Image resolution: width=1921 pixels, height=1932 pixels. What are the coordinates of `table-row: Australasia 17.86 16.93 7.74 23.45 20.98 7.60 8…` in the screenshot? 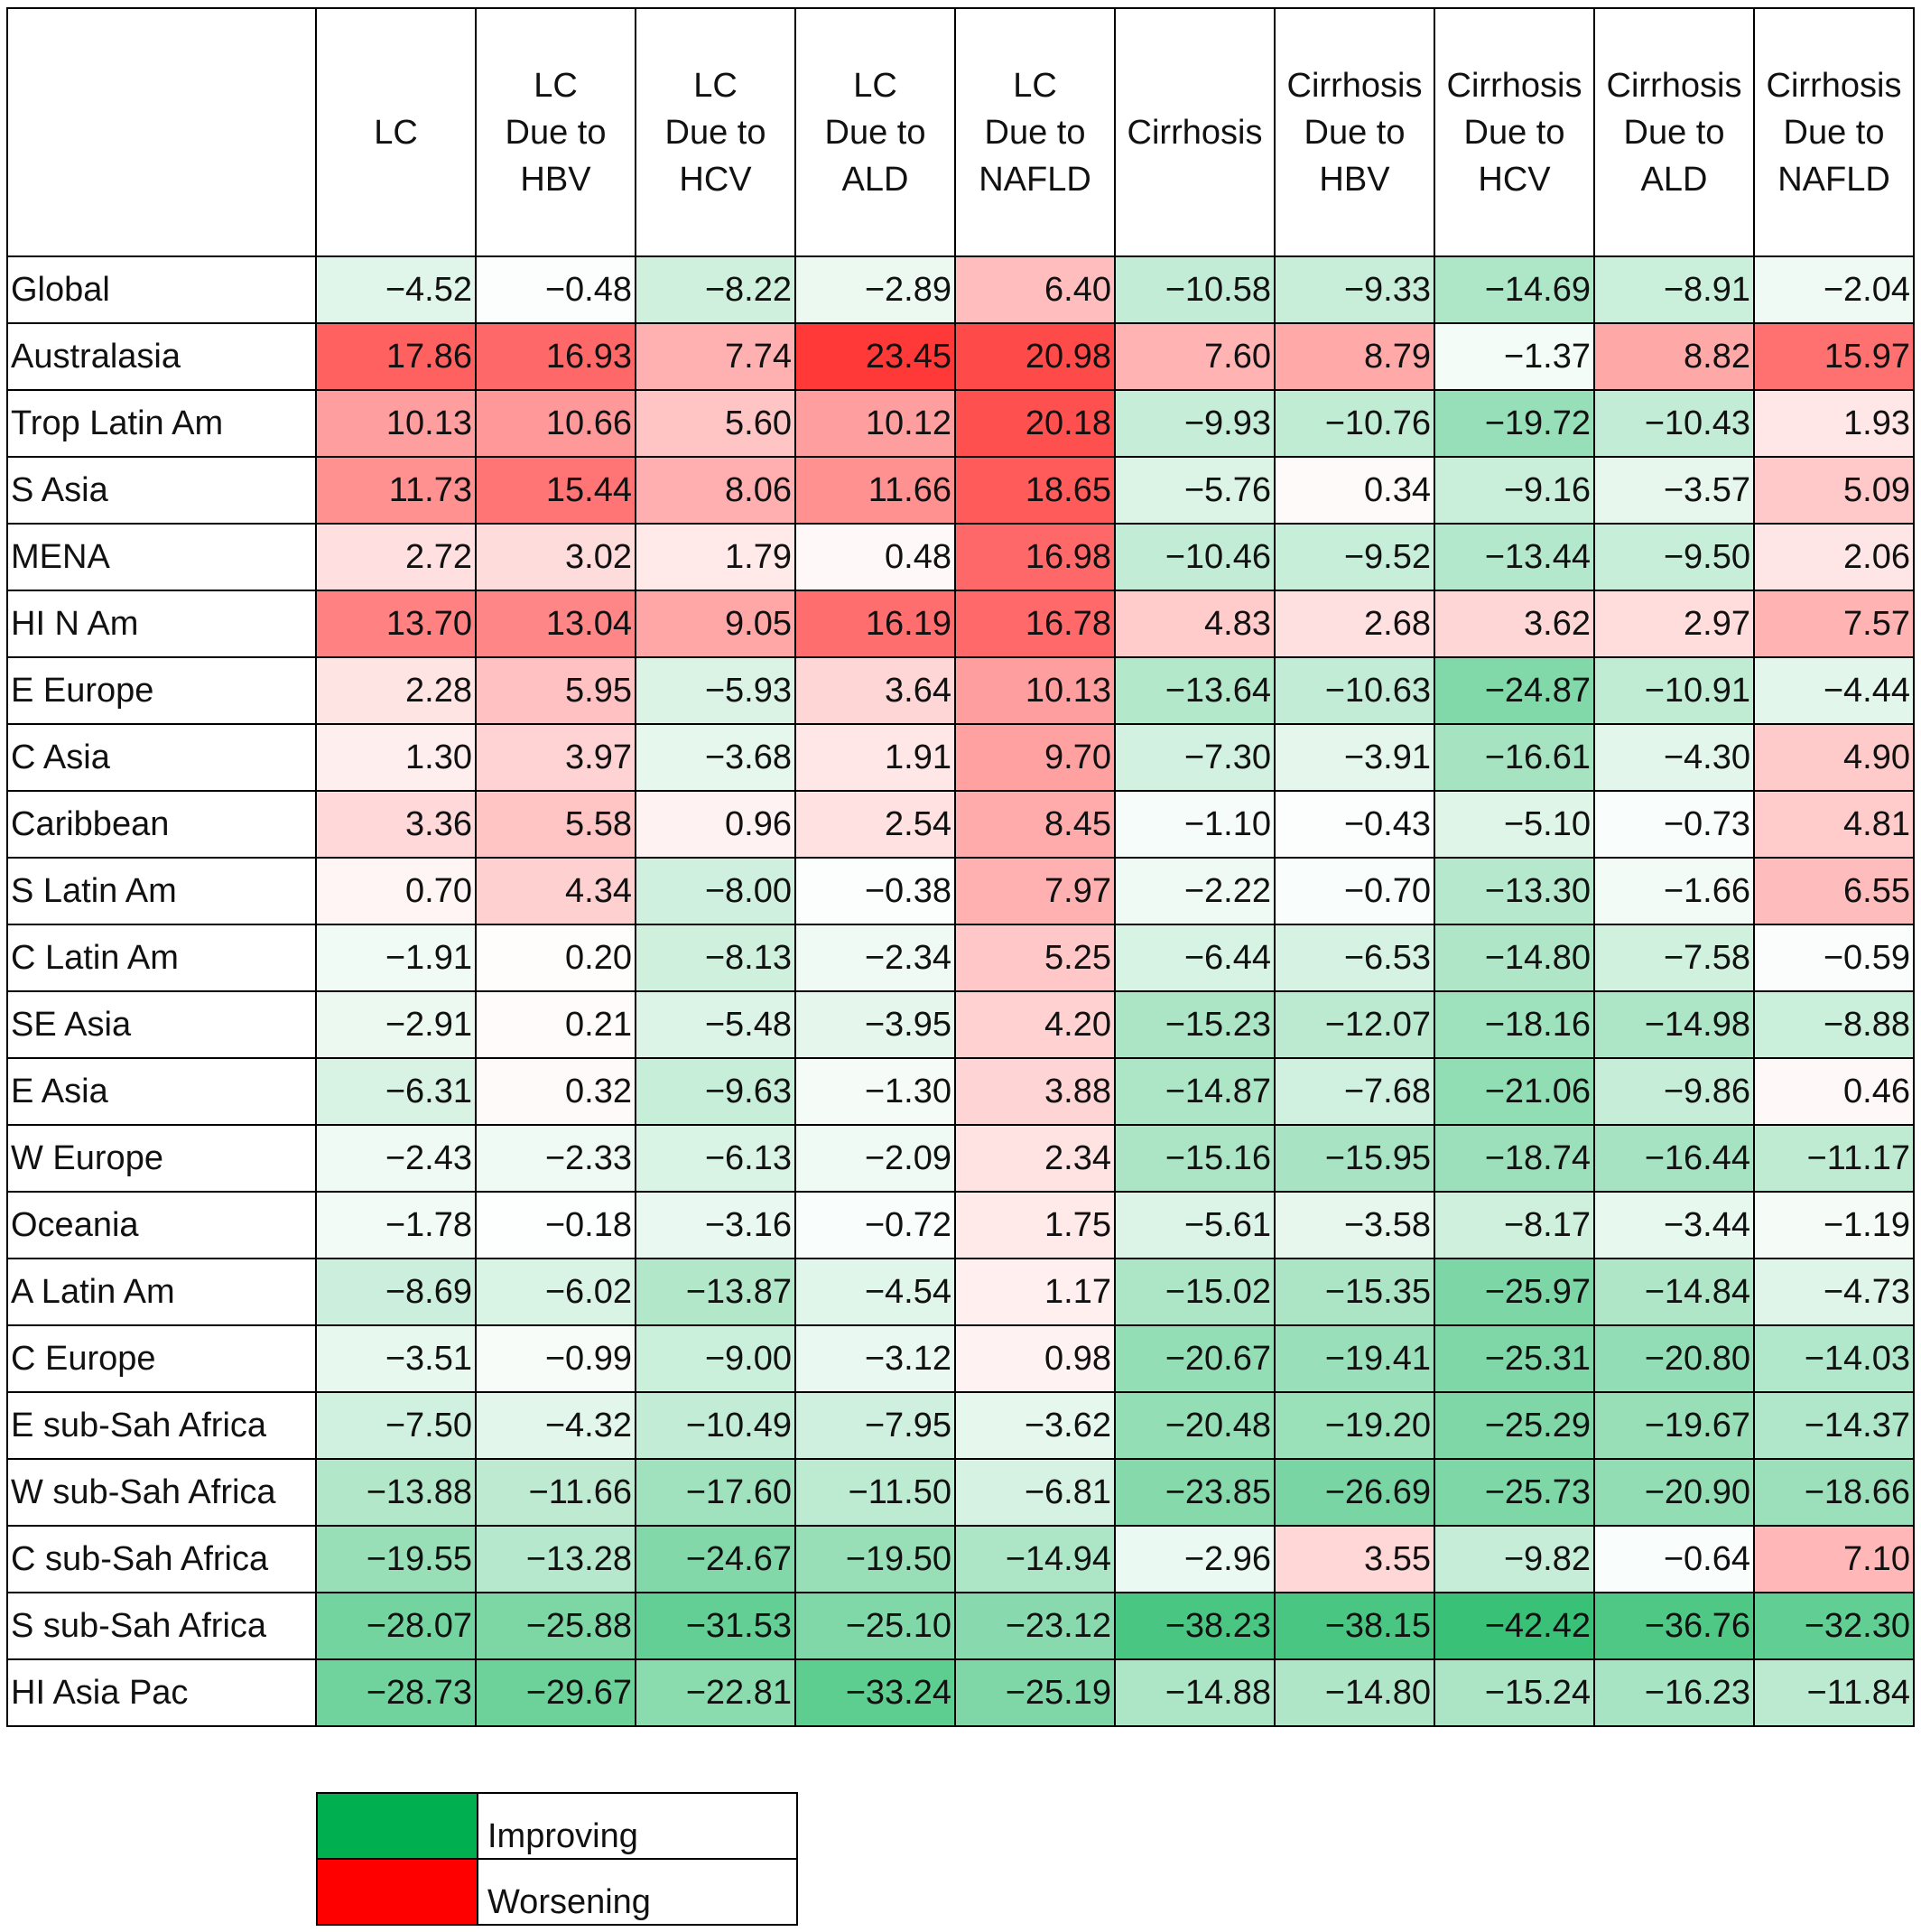 It's located at (960, 356).